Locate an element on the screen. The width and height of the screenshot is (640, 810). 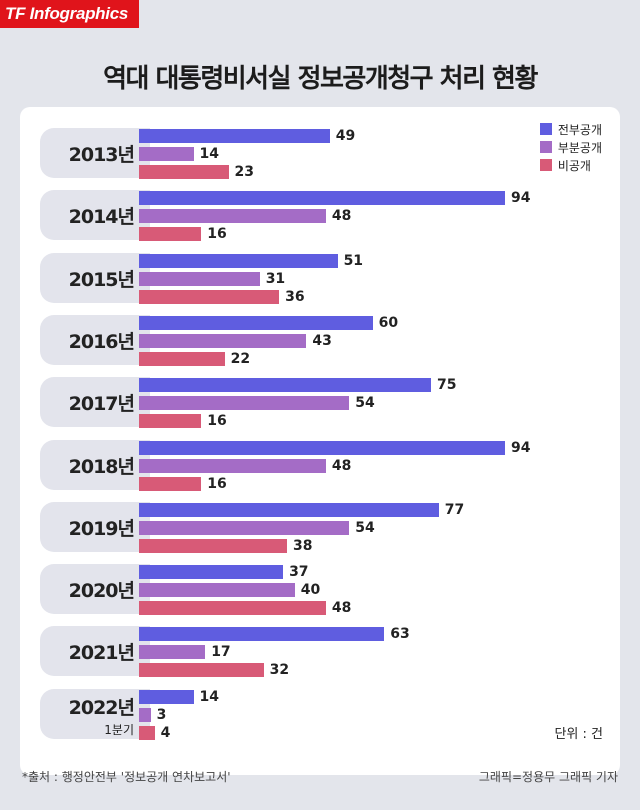
category-row: 2019년 77 54 38 is located at coordinates (330, 527).